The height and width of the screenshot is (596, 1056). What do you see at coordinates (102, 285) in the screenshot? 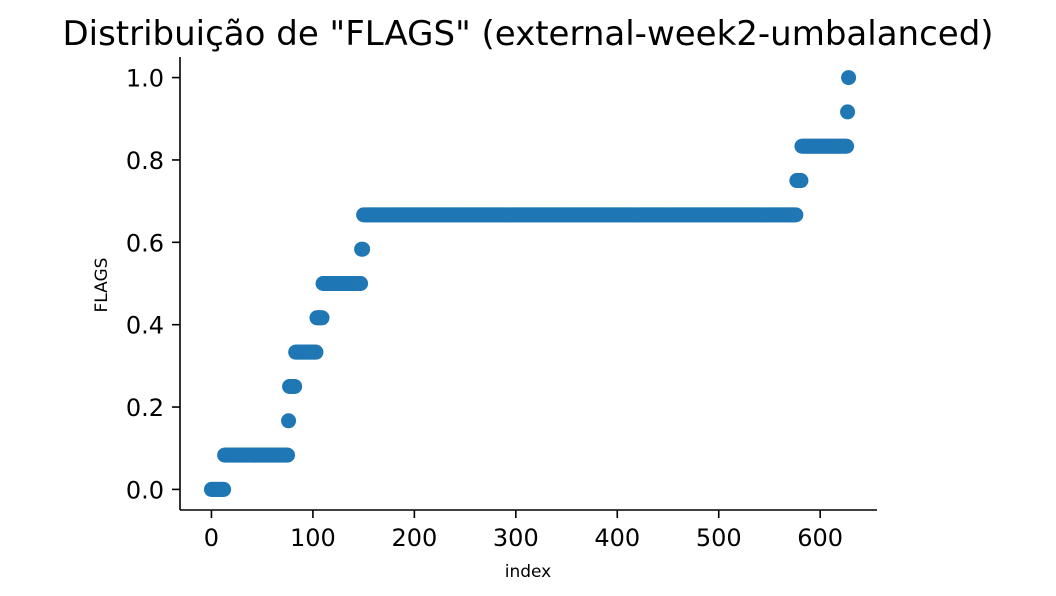
I see `y-axis-label: FLAGS` at bounding box center [102, 285].